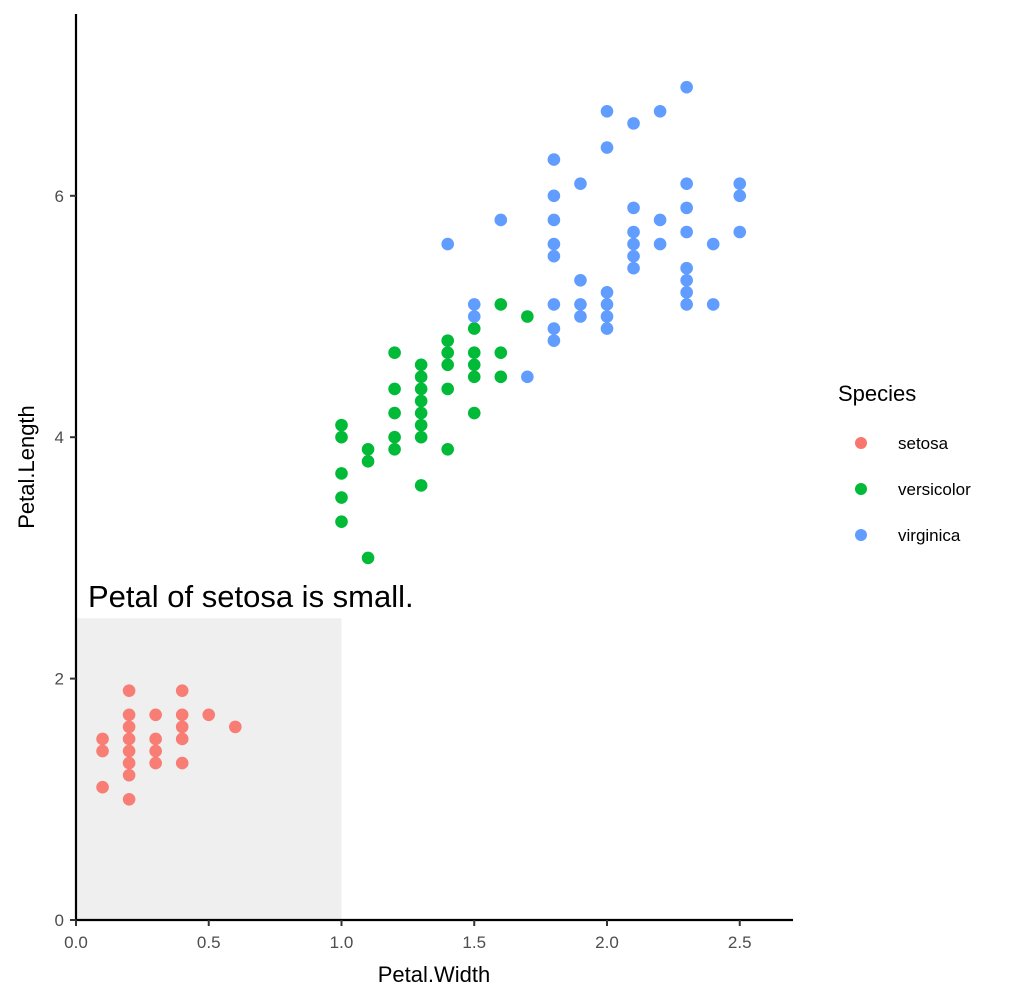  Describe the element at coordinates (65, 558) in the screenshot. I see `y-axis-ticks: 0 2 4 6` at that location.